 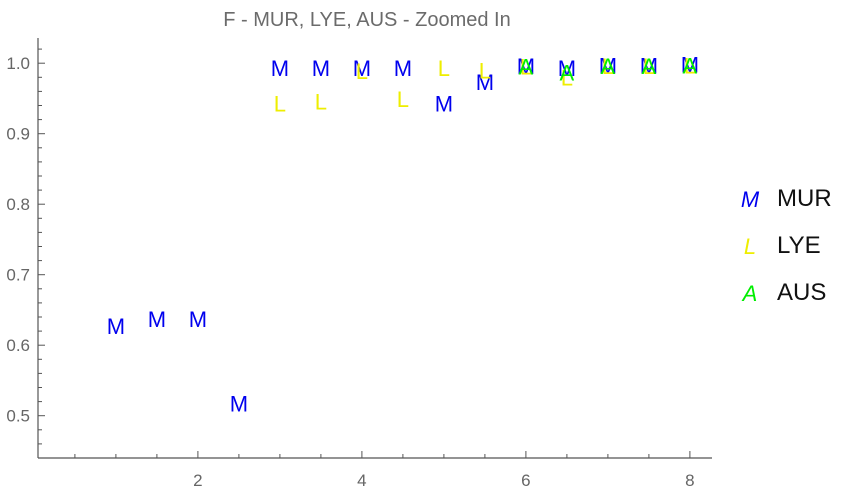 I want to click on y-tick-label: 0.8, so click(x=18, y=204).